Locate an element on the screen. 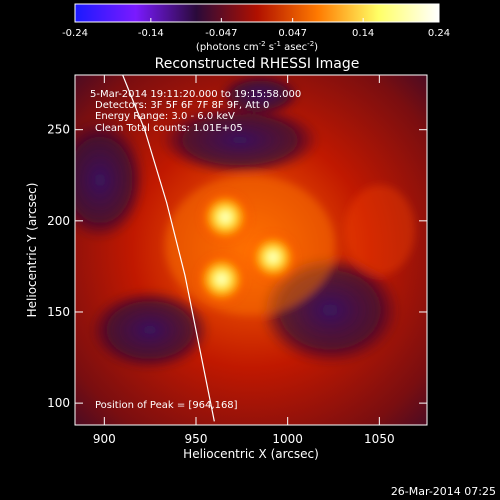 The width and height of the screenshot is (500, 500). y-tick-label: 200 is located at coordinates (58, 221).